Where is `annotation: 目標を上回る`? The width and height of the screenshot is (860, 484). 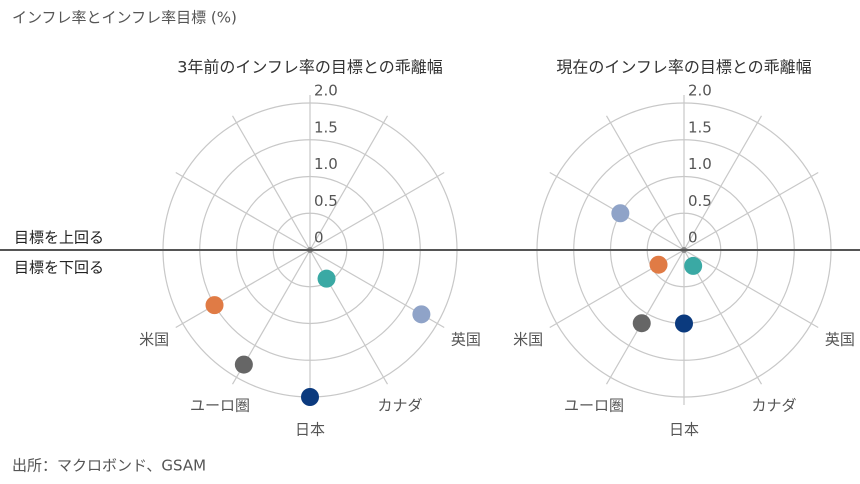 annotation: 目標を上回る is located at coordinates (59, 238).